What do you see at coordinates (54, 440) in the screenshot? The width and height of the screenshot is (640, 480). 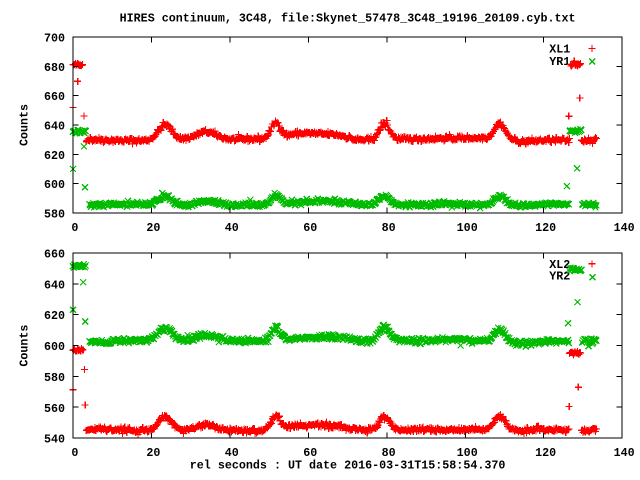 I see `svg-text: 540` at bounding box center [54, 440].